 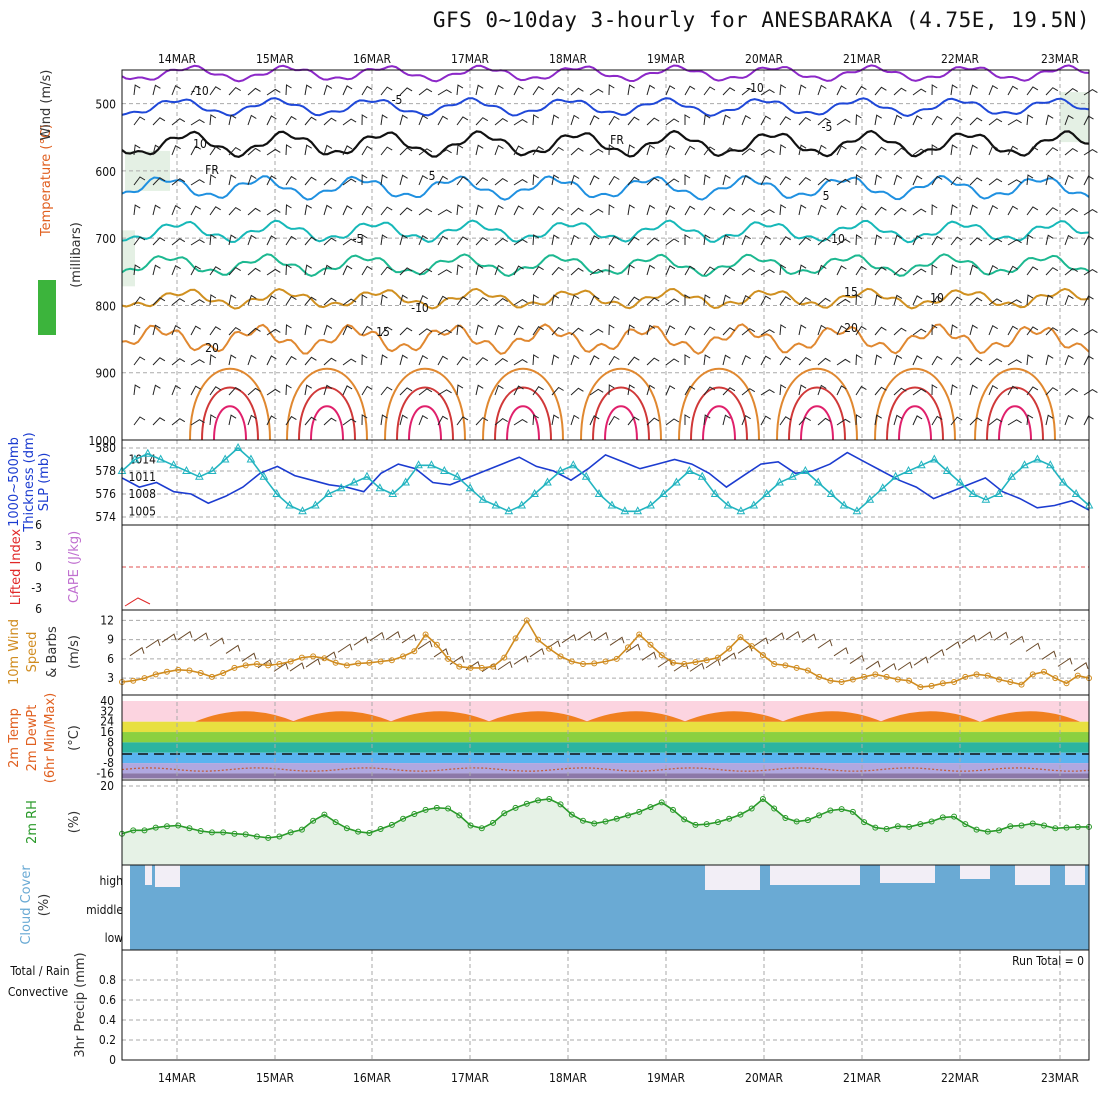 What do you see at coordinates (275, 59) in the screenshot?
I see `date-label-top: 15MAR` at bounding box center [275, 59].